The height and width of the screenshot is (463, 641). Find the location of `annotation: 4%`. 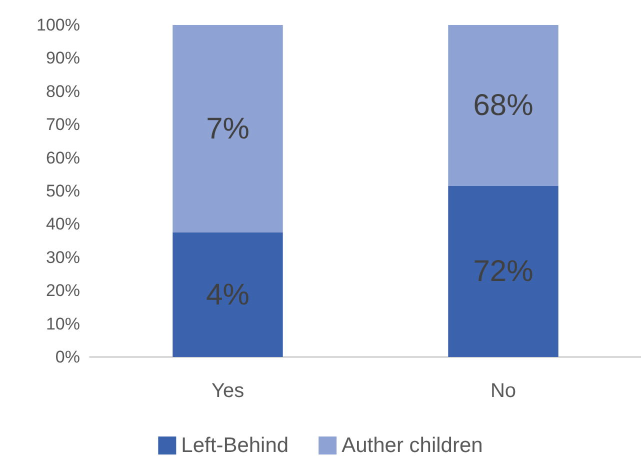

annotation: 4% is located at coordinates (228, 295).